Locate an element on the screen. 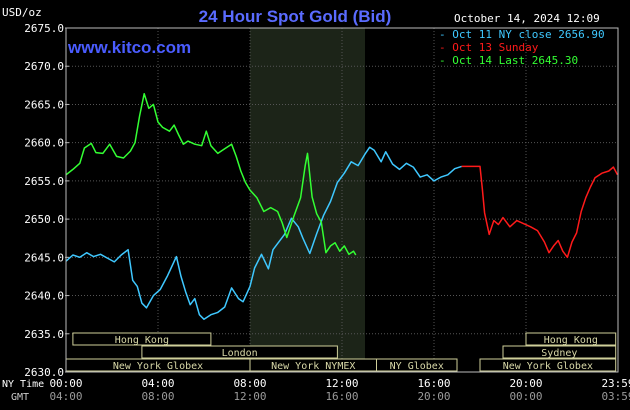 Image resolution: width=630 pixels, height=410 pixels. x-tick-label-ny: 04:00 is located at coordinates (157, 383).